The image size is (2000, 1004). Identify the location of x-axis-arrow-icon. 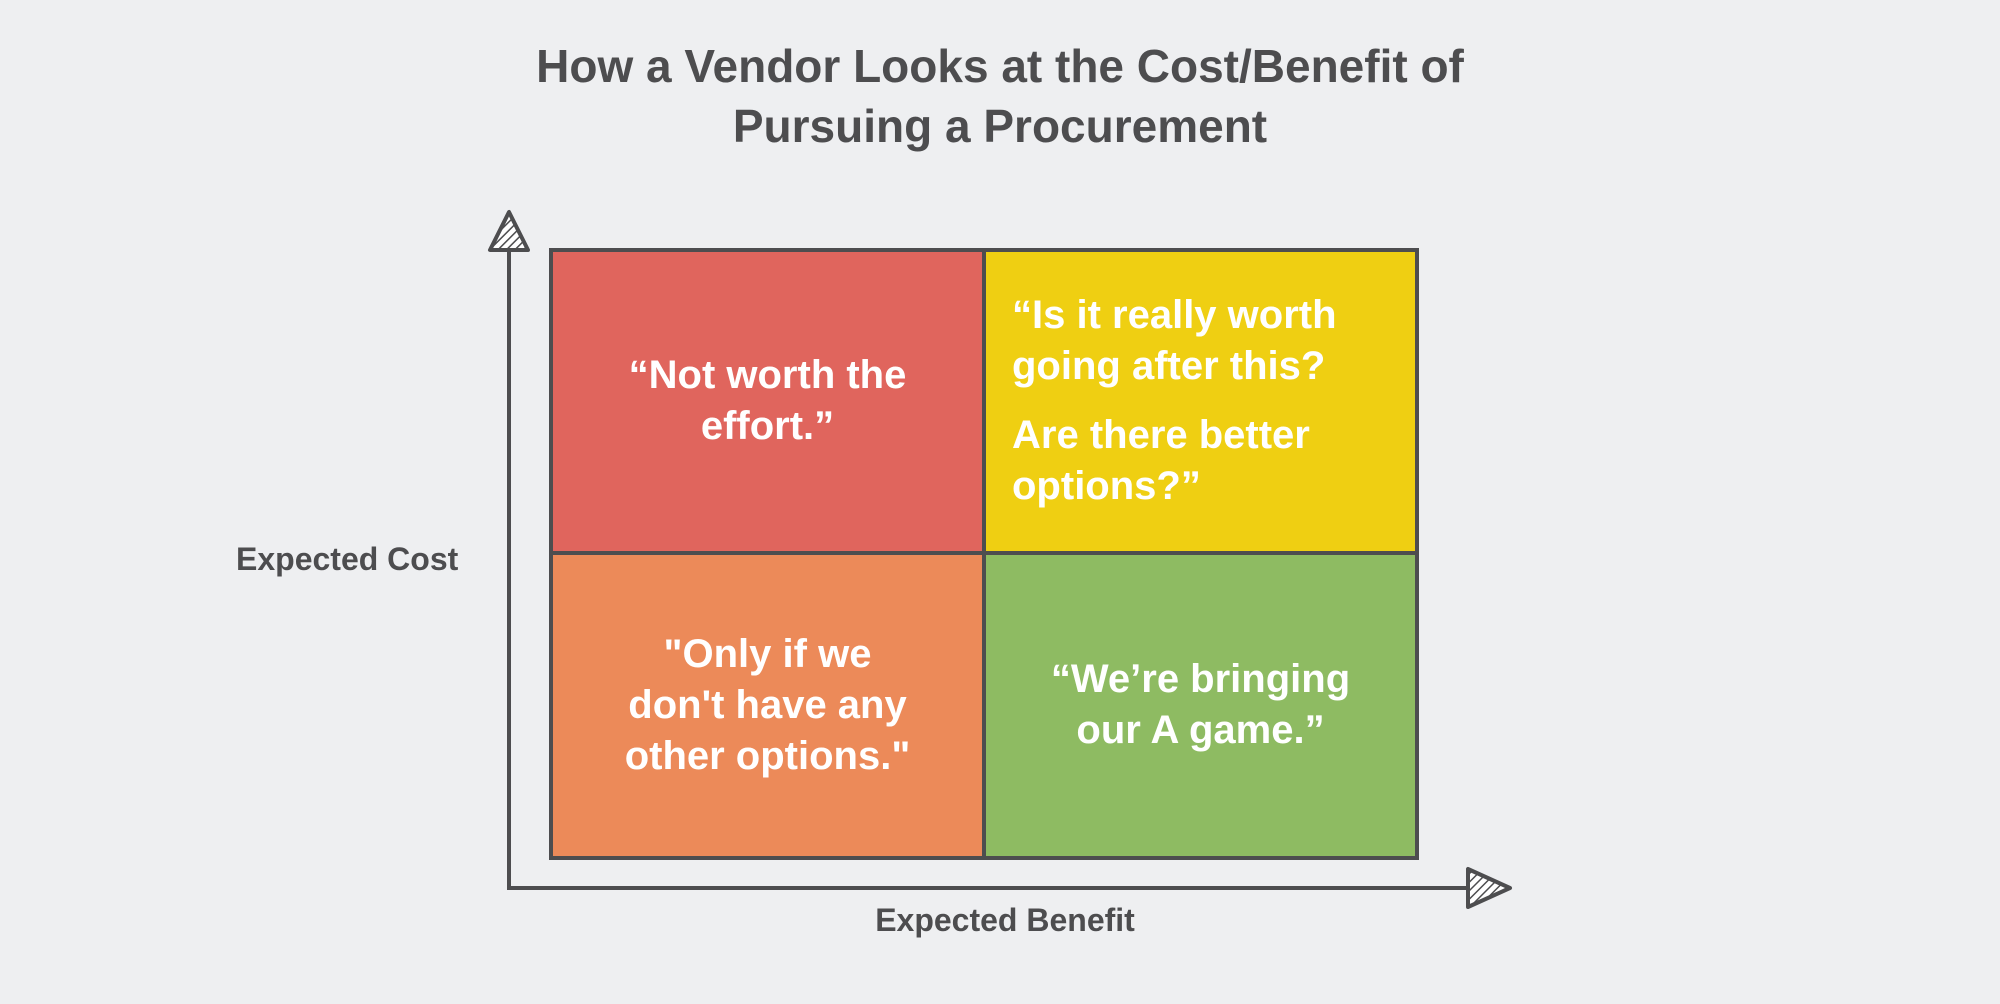
(1489, 888).